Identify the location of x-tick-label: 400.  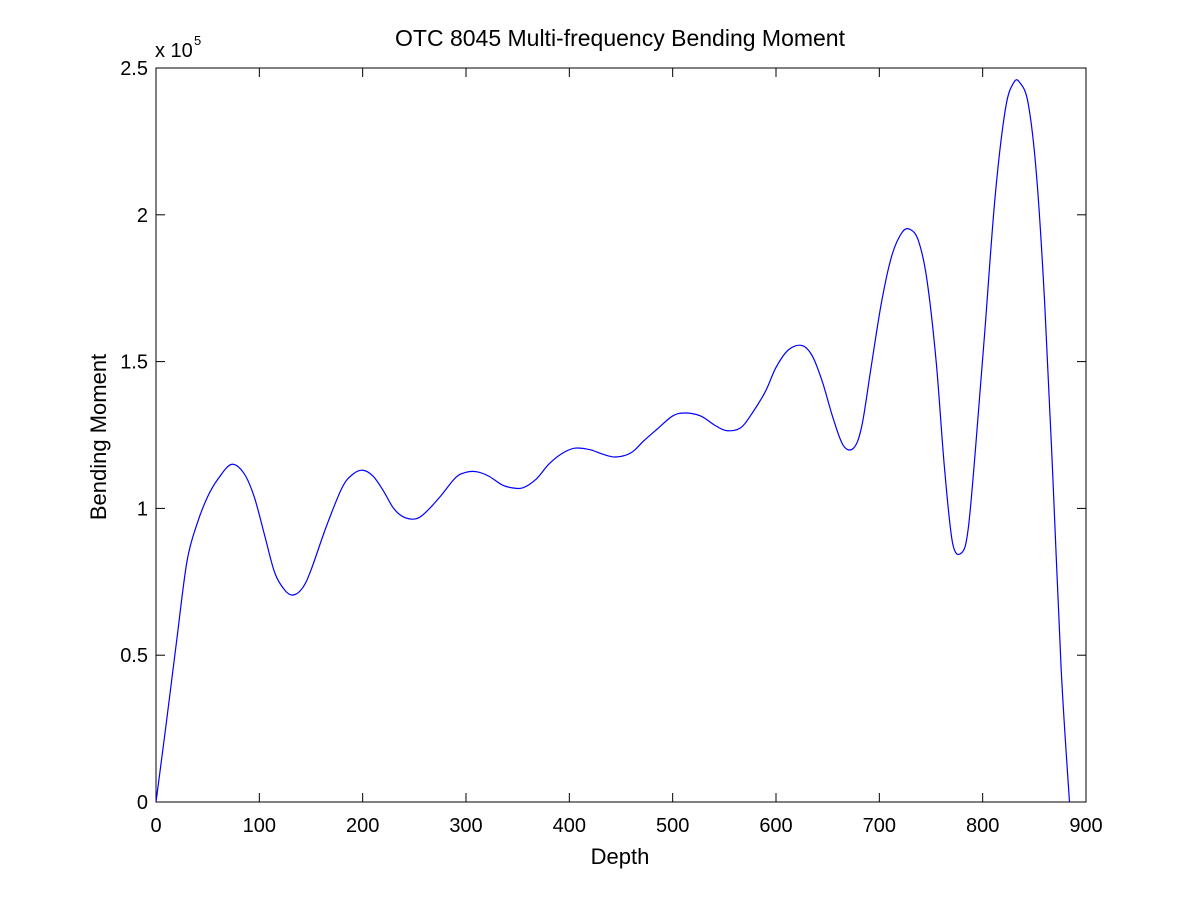
(569, 826).